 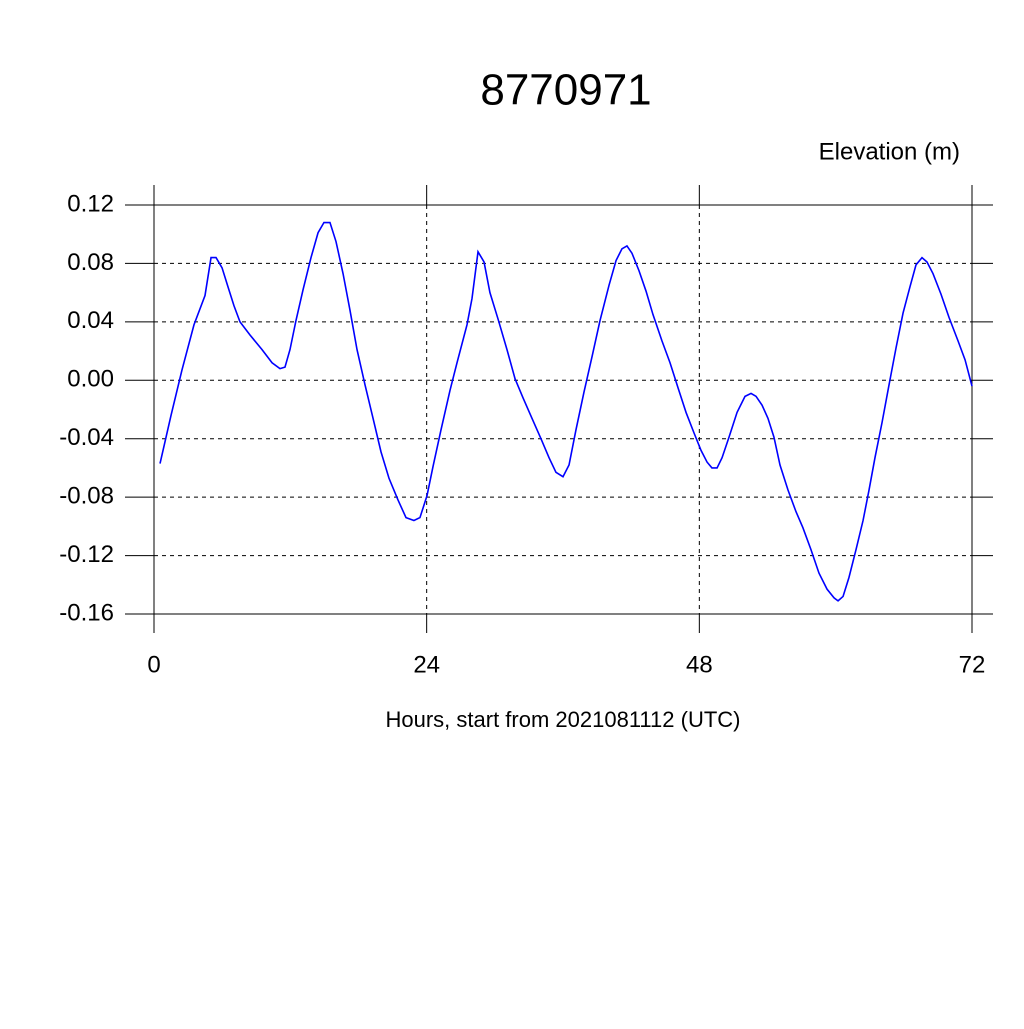 I want to click on x-axis-label: Hours, start from 2021081112 (UTC), so click(x=563, y=719).